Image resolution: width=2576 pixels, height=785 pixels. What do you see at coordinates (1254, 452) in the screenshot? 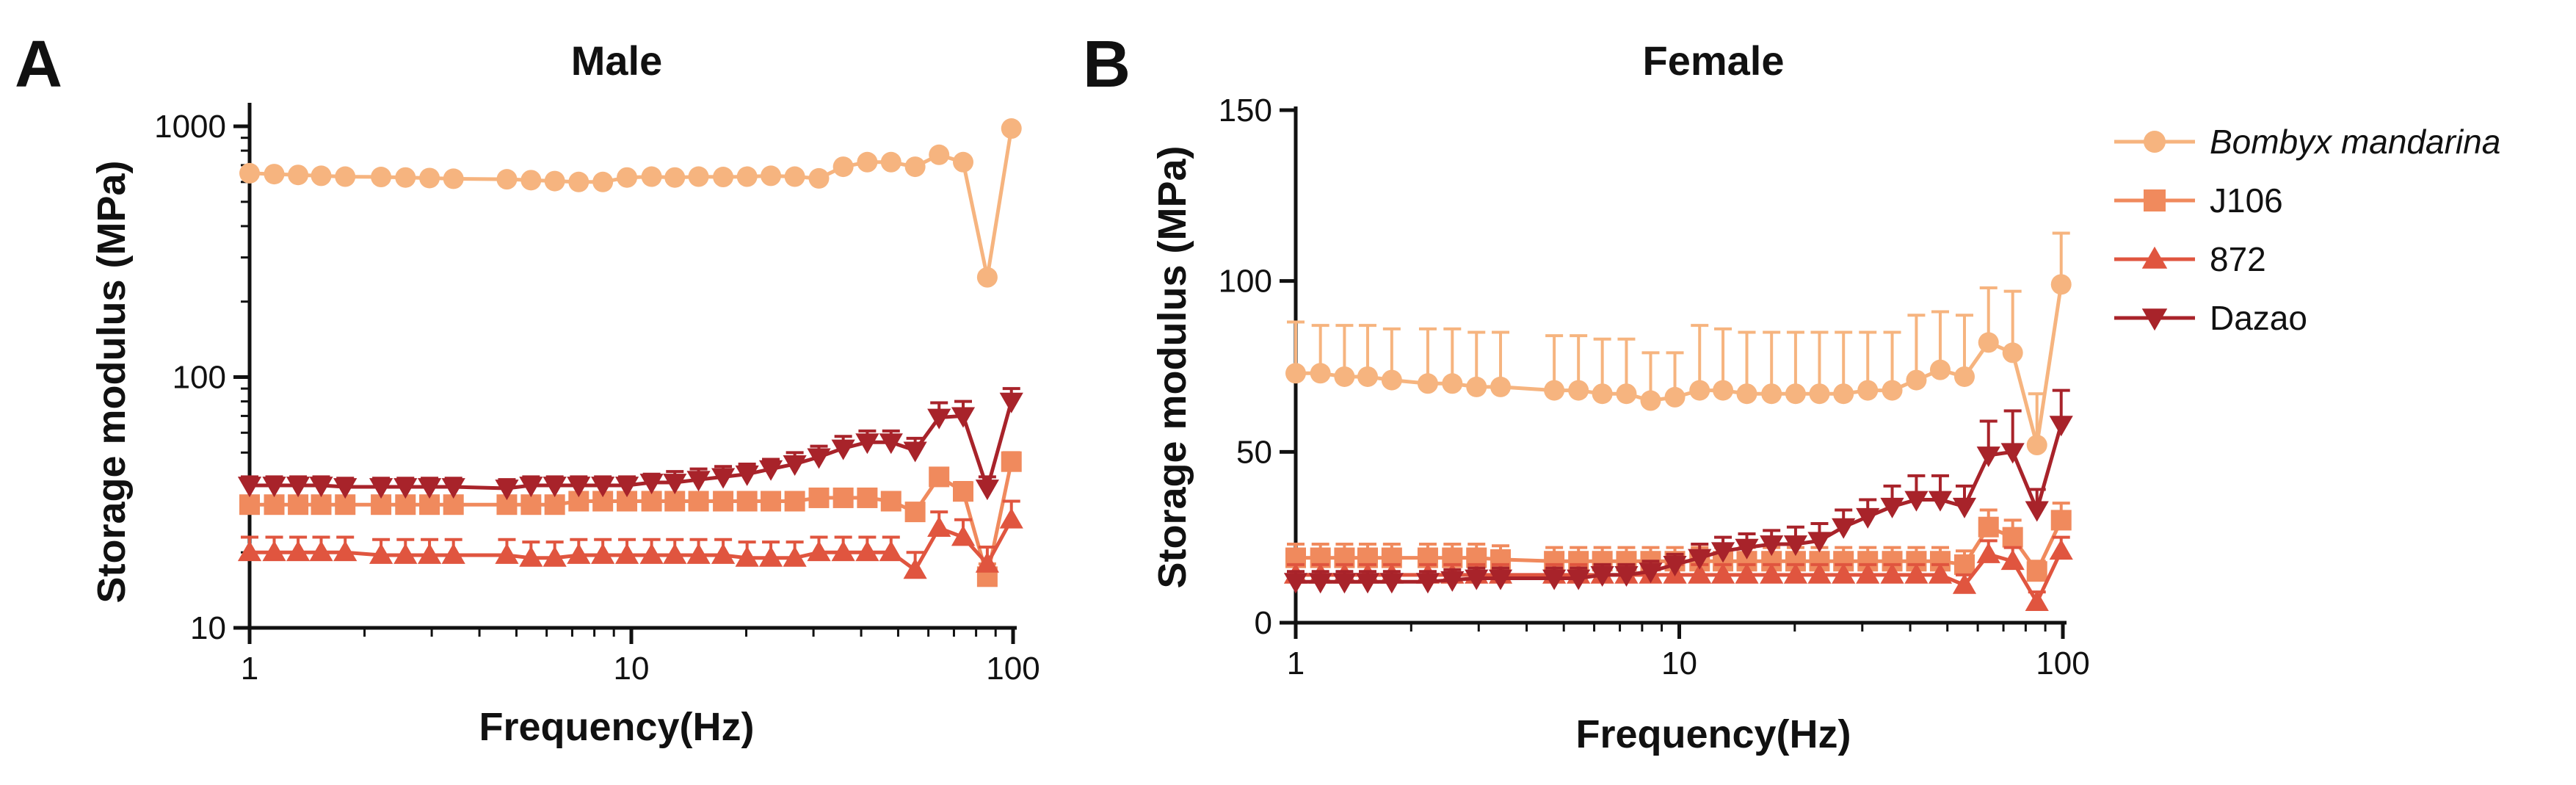
I see `y-tick-label: 50` at bounding box center [1254, 452].